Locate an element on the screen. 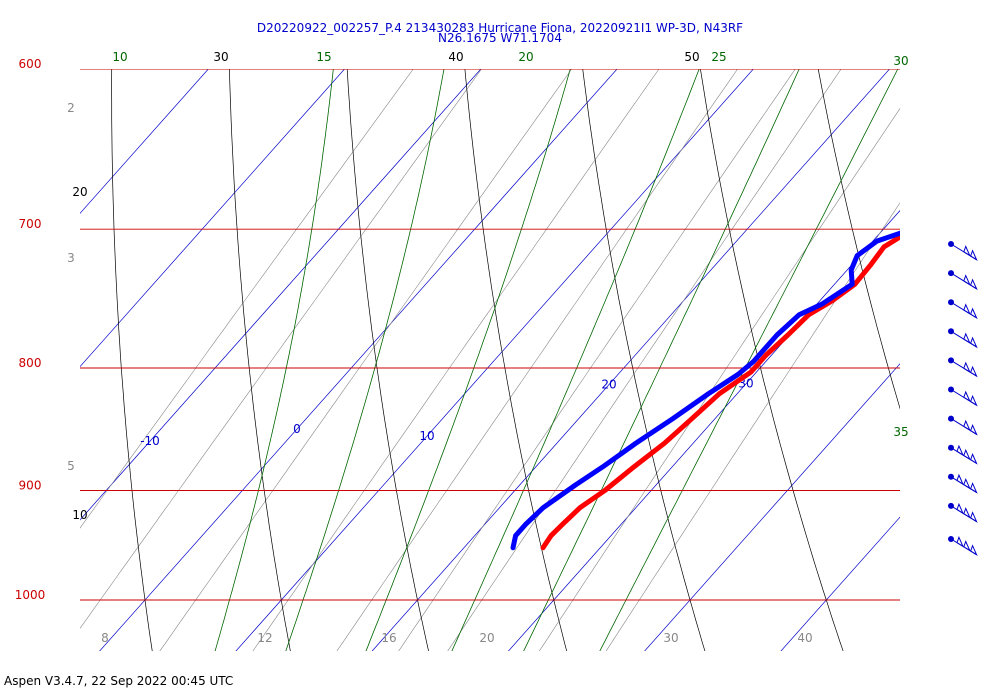  moist-adiabat-label: 35 is located at coordinates (900, 432).